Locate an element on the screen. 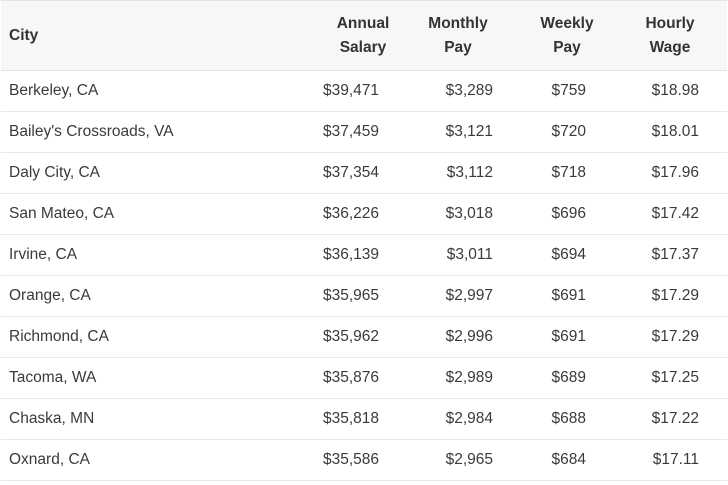  cell-annual-salary: $35,965 is located at coordinates (350, 295).